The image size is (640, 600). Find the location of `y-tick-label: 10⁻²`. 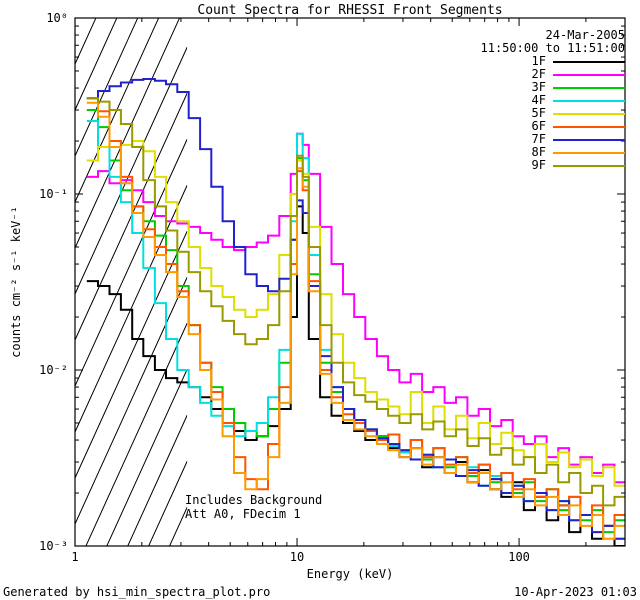

y-tick-label: 10⁻² is located at coordinates (53, 370).